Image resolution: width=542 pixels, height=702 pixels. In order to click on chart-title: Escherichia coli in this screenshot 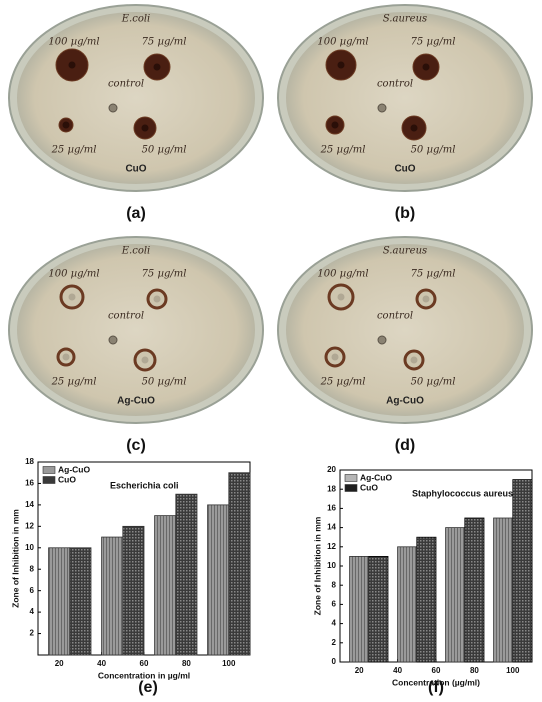, I will do `click(144, 485)`.